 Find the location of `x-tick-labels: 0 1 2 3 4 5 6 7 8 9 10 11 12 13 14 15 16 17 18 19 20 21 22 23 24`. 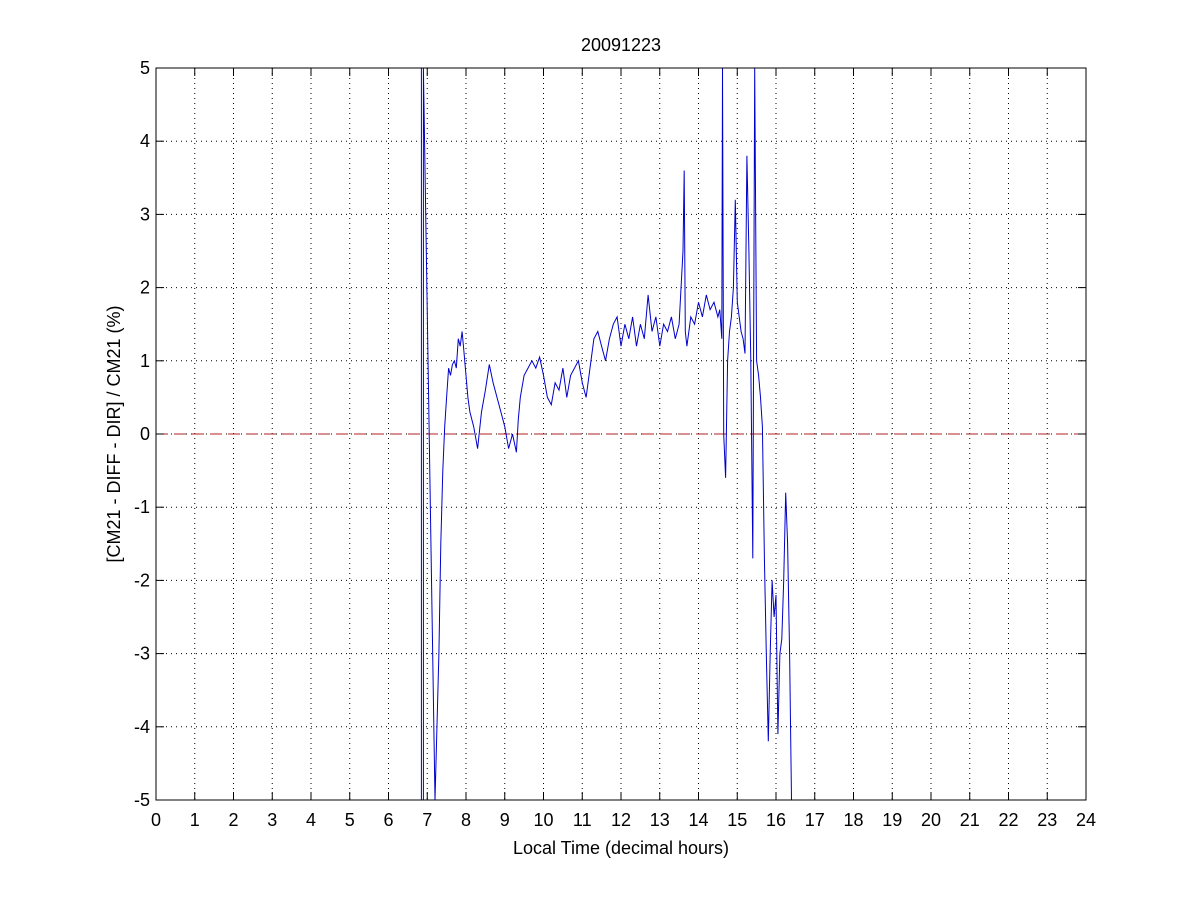

x-tick-labels: 0 1 2 3 4 5 6 7 8 9 10 11 12 13 14 15 16 17 18 19 20 21 22 23 24 is located at coordinates (623, 820).